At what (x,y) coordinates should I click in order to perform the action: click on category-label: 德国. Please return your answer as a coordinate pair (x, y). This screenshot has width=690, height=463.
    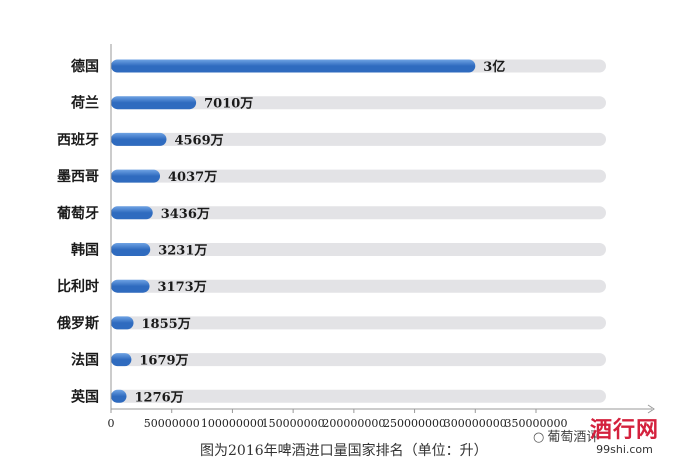
    Looking at the image, I should click on (85, 66).